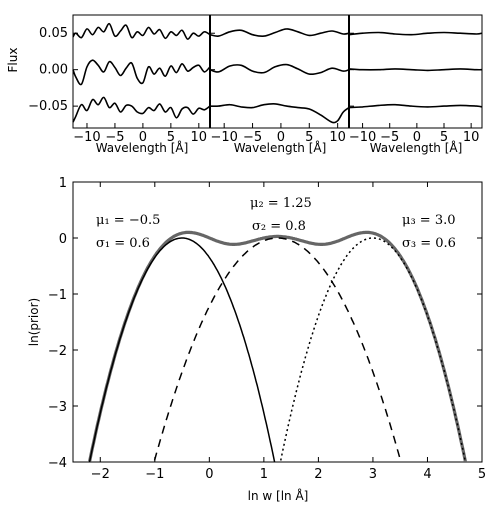 The image size is (500, 520). What do you see at coordinates (427, 474) in the screenshot?
I see `prior-xtick-label: 4` at bounding box center [427, 474].